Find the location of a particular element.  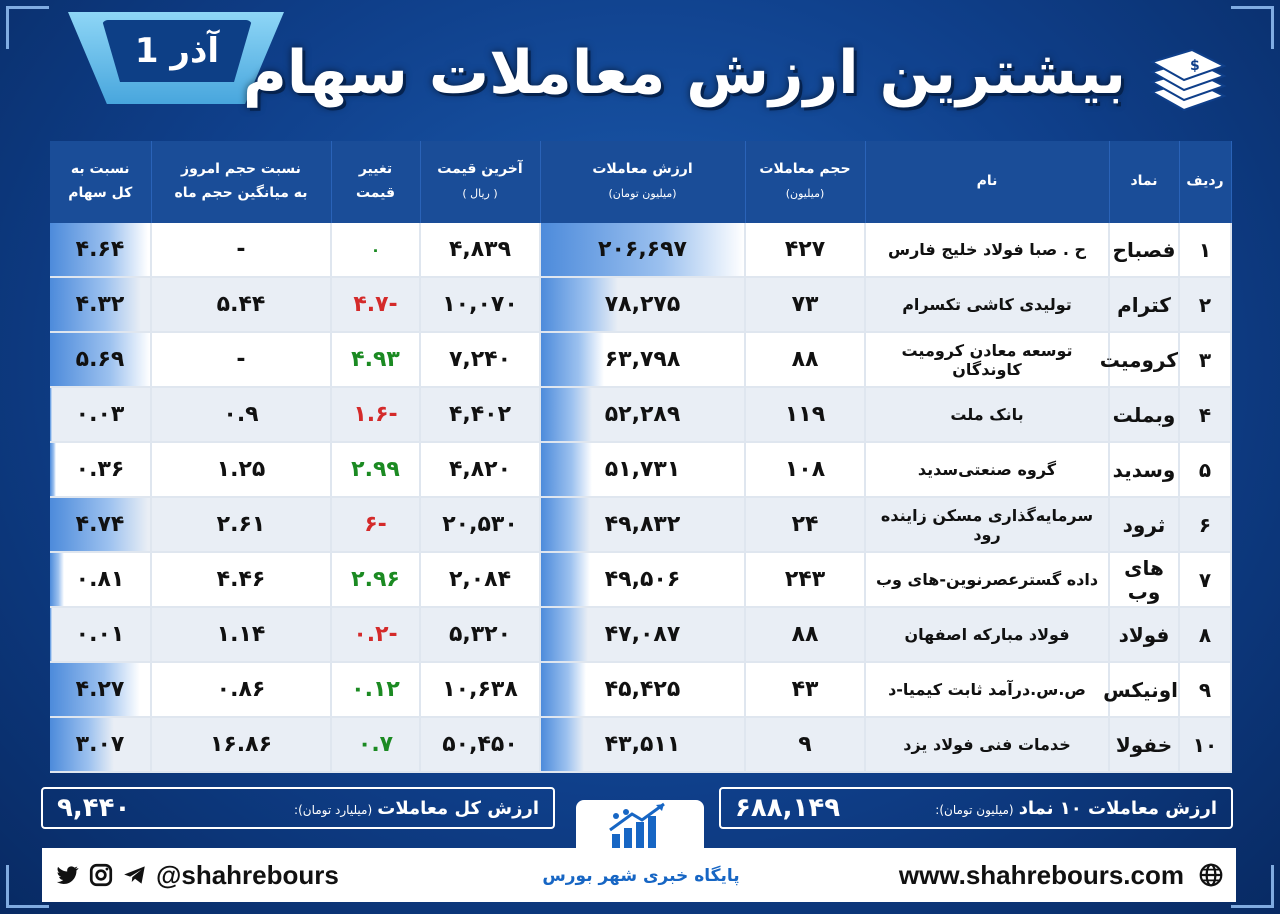

cell-share-ratio-text: ۰.۳۶ is located at coordinates (100, 469).